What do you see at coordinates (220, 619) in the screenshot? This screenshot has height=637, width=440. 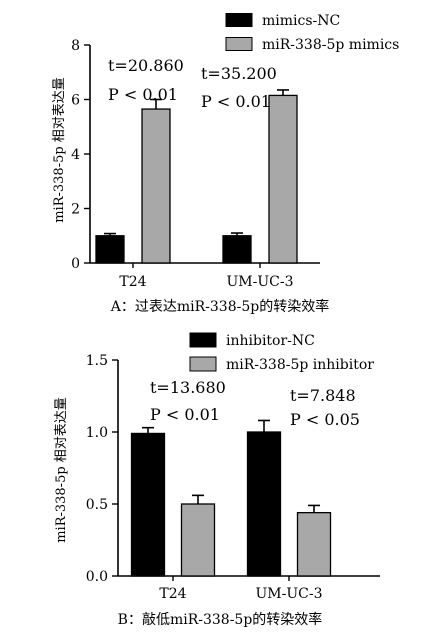 I see `panel-caption: B：敲低miR-338-5p的转染效率` at bounding box center [220, 619].